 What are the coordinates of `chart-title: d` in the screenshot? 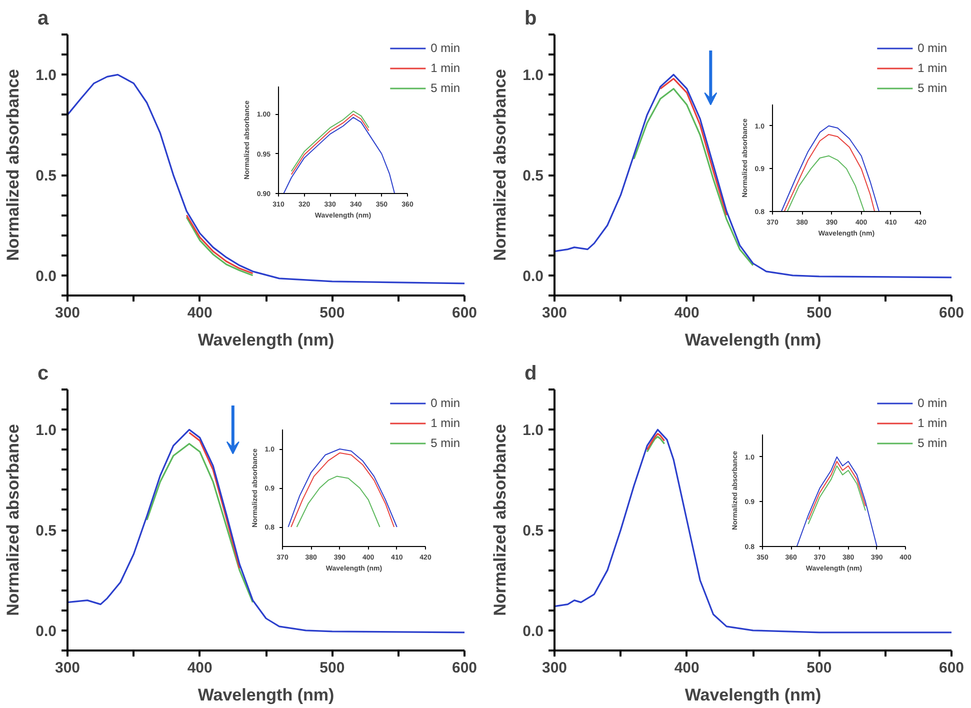 It's located at (530, 373).